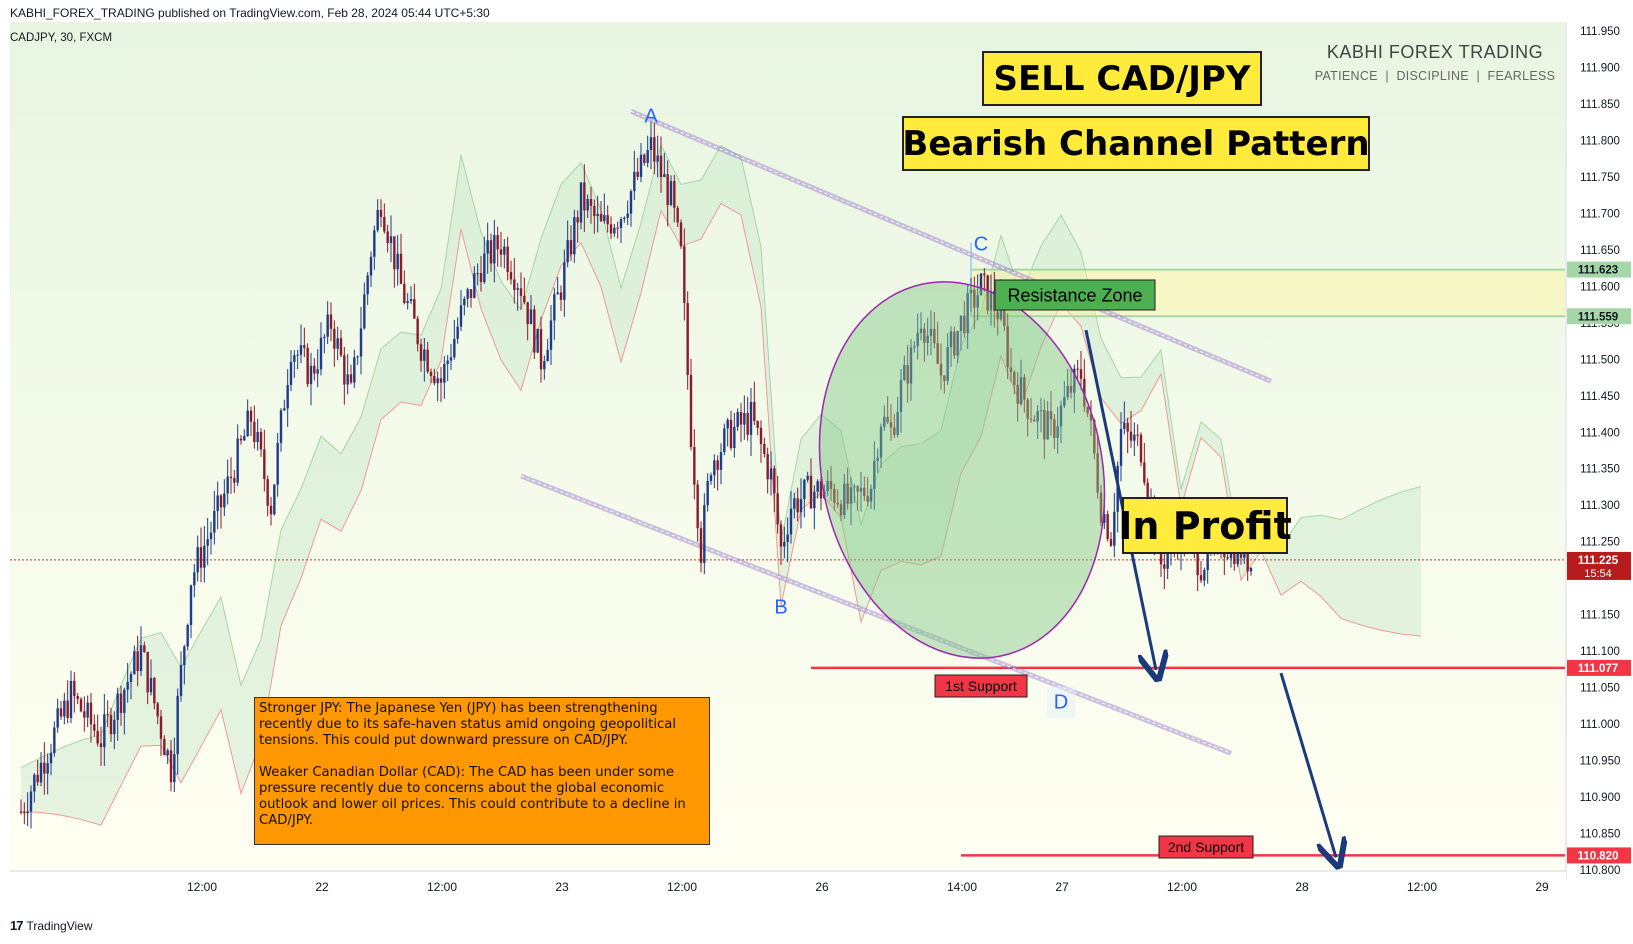  Describe the element at coordinates (962, 887) in the screenshot. I see `time-tick-label: 14:00` at that location.